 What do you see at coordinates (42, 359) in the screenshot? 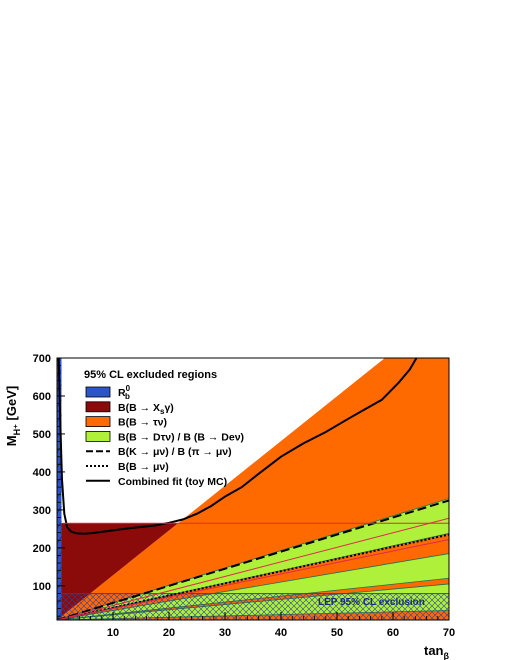
I see `y-tick-label: 700` at bounding box center [42, 359].